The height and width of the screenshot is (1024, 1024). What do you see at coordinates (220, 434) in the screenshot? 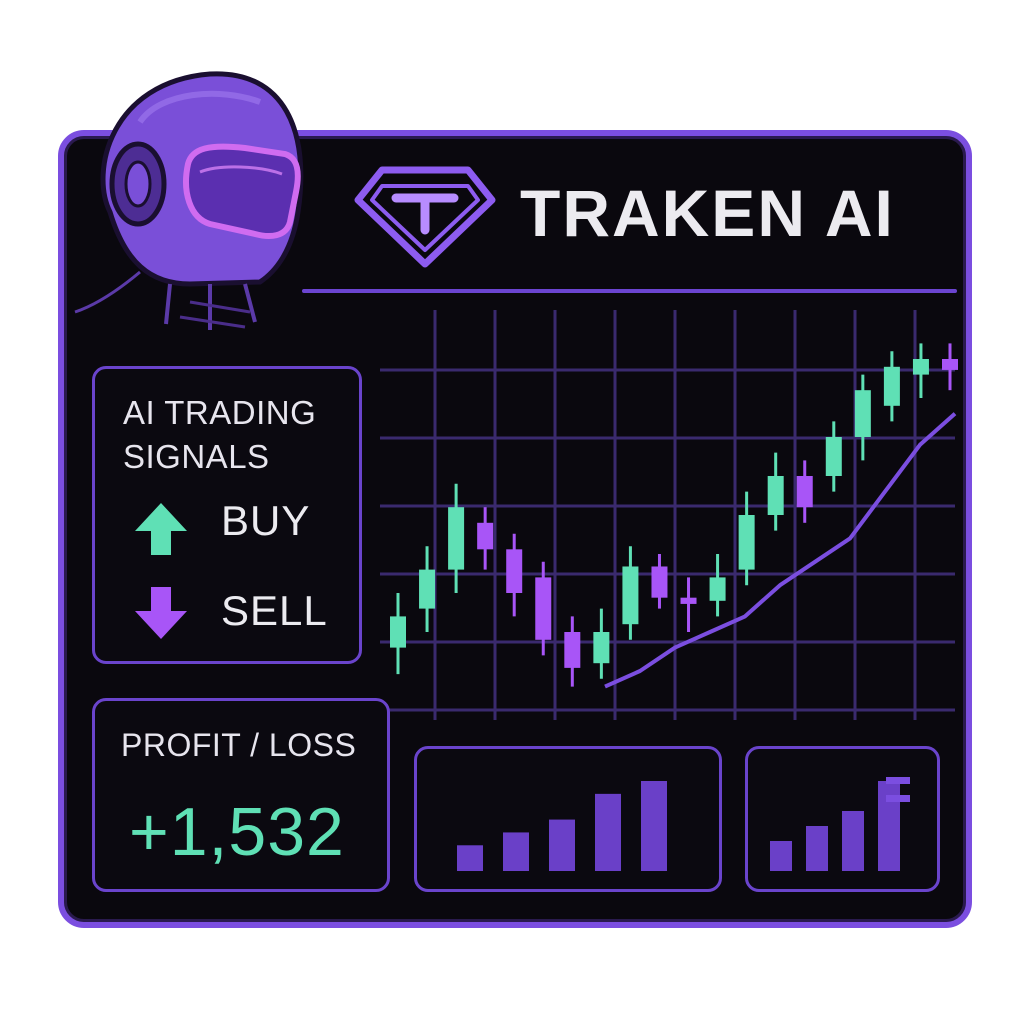
I see `signals-title: AI TRADING SIGNALS` at bounding box center [220, 434].